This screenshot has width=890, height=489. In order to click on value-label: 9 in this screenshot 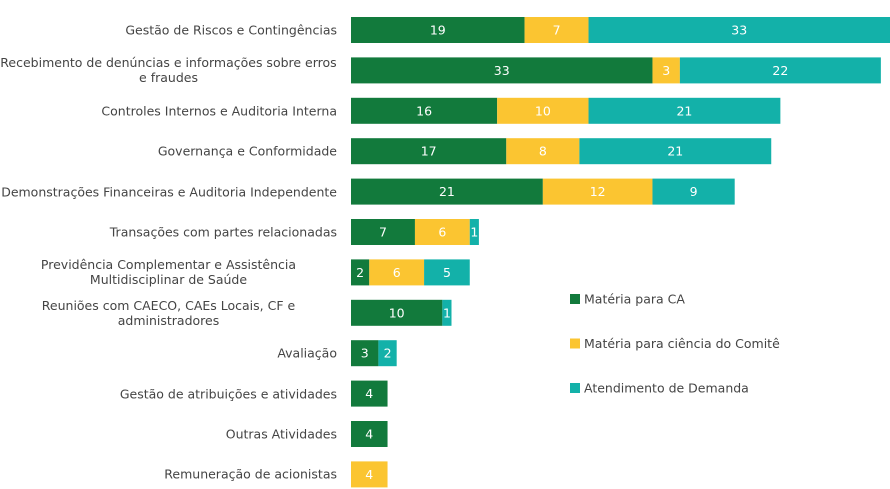, I will do `click(694, 191)`.